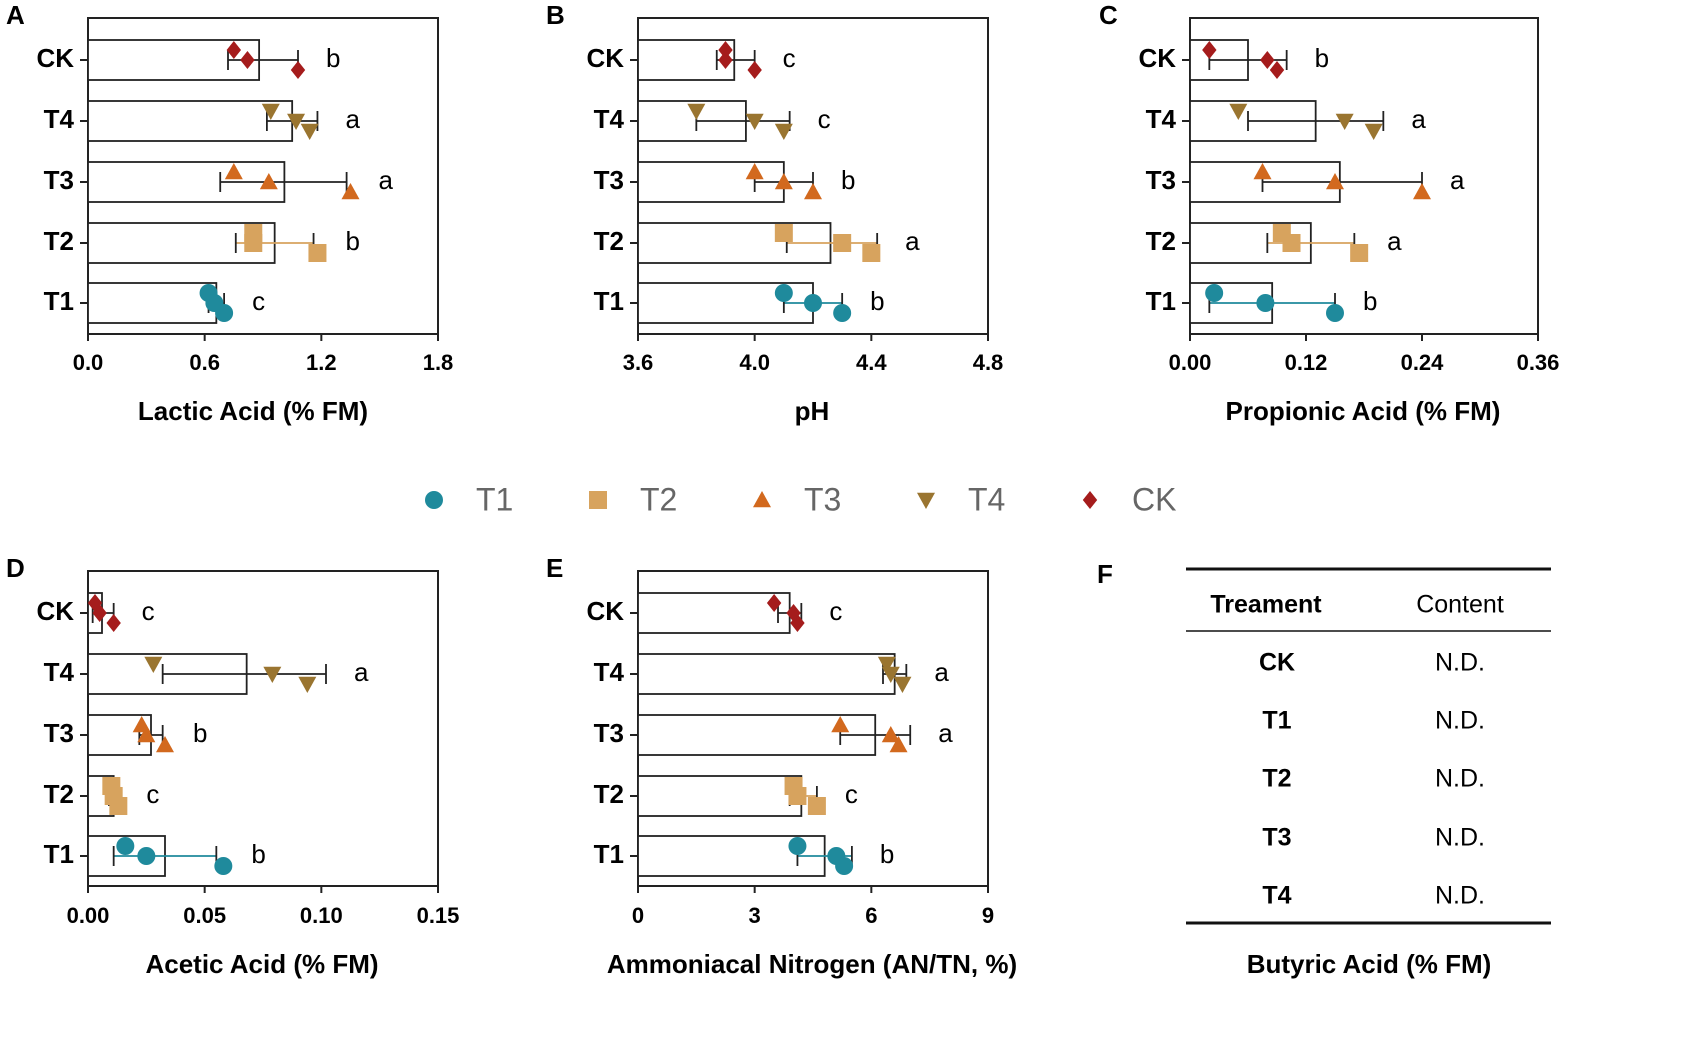 The height and width of the screenshot is (1062, 1691). What do you see at coordinates (469, 499) in the screenshot?
I see `legend-item-t1: T1` at bounding box center [469, 499].